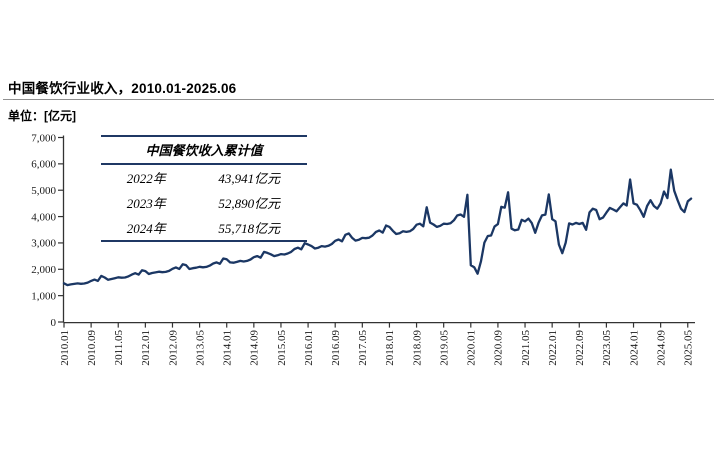 The width and height of the screenshot is (718, 464). Describe the element at coordinates (472, 348) in the screenshot. I see `x-tick-label: 2020.01` at that location.